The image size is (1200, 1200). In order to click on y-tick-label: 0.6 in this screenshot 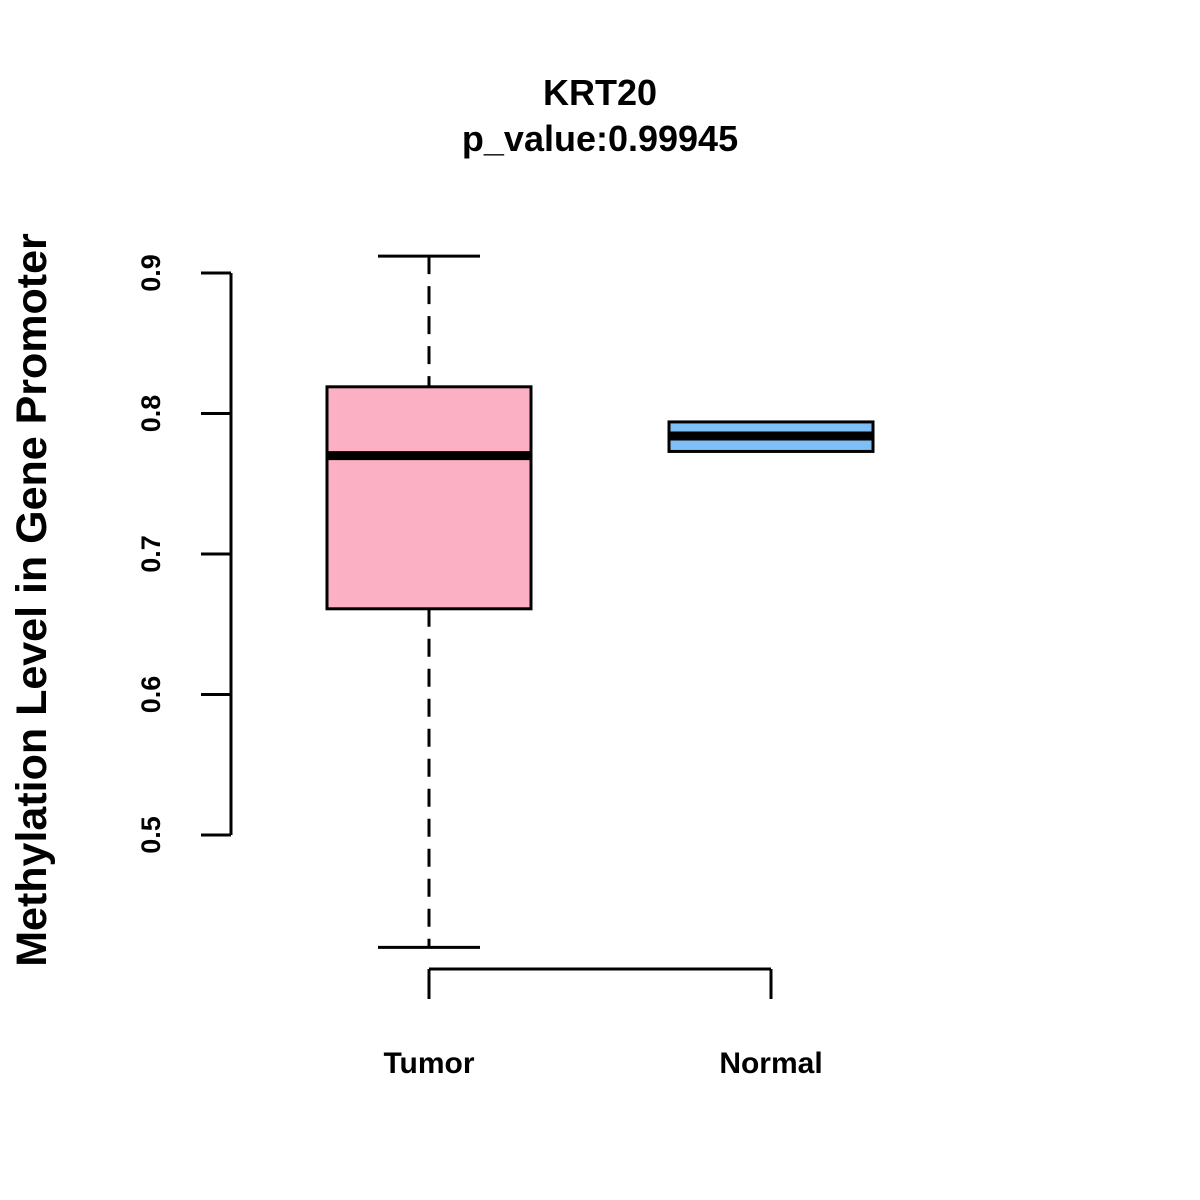, I will do `click(151, 695)`.